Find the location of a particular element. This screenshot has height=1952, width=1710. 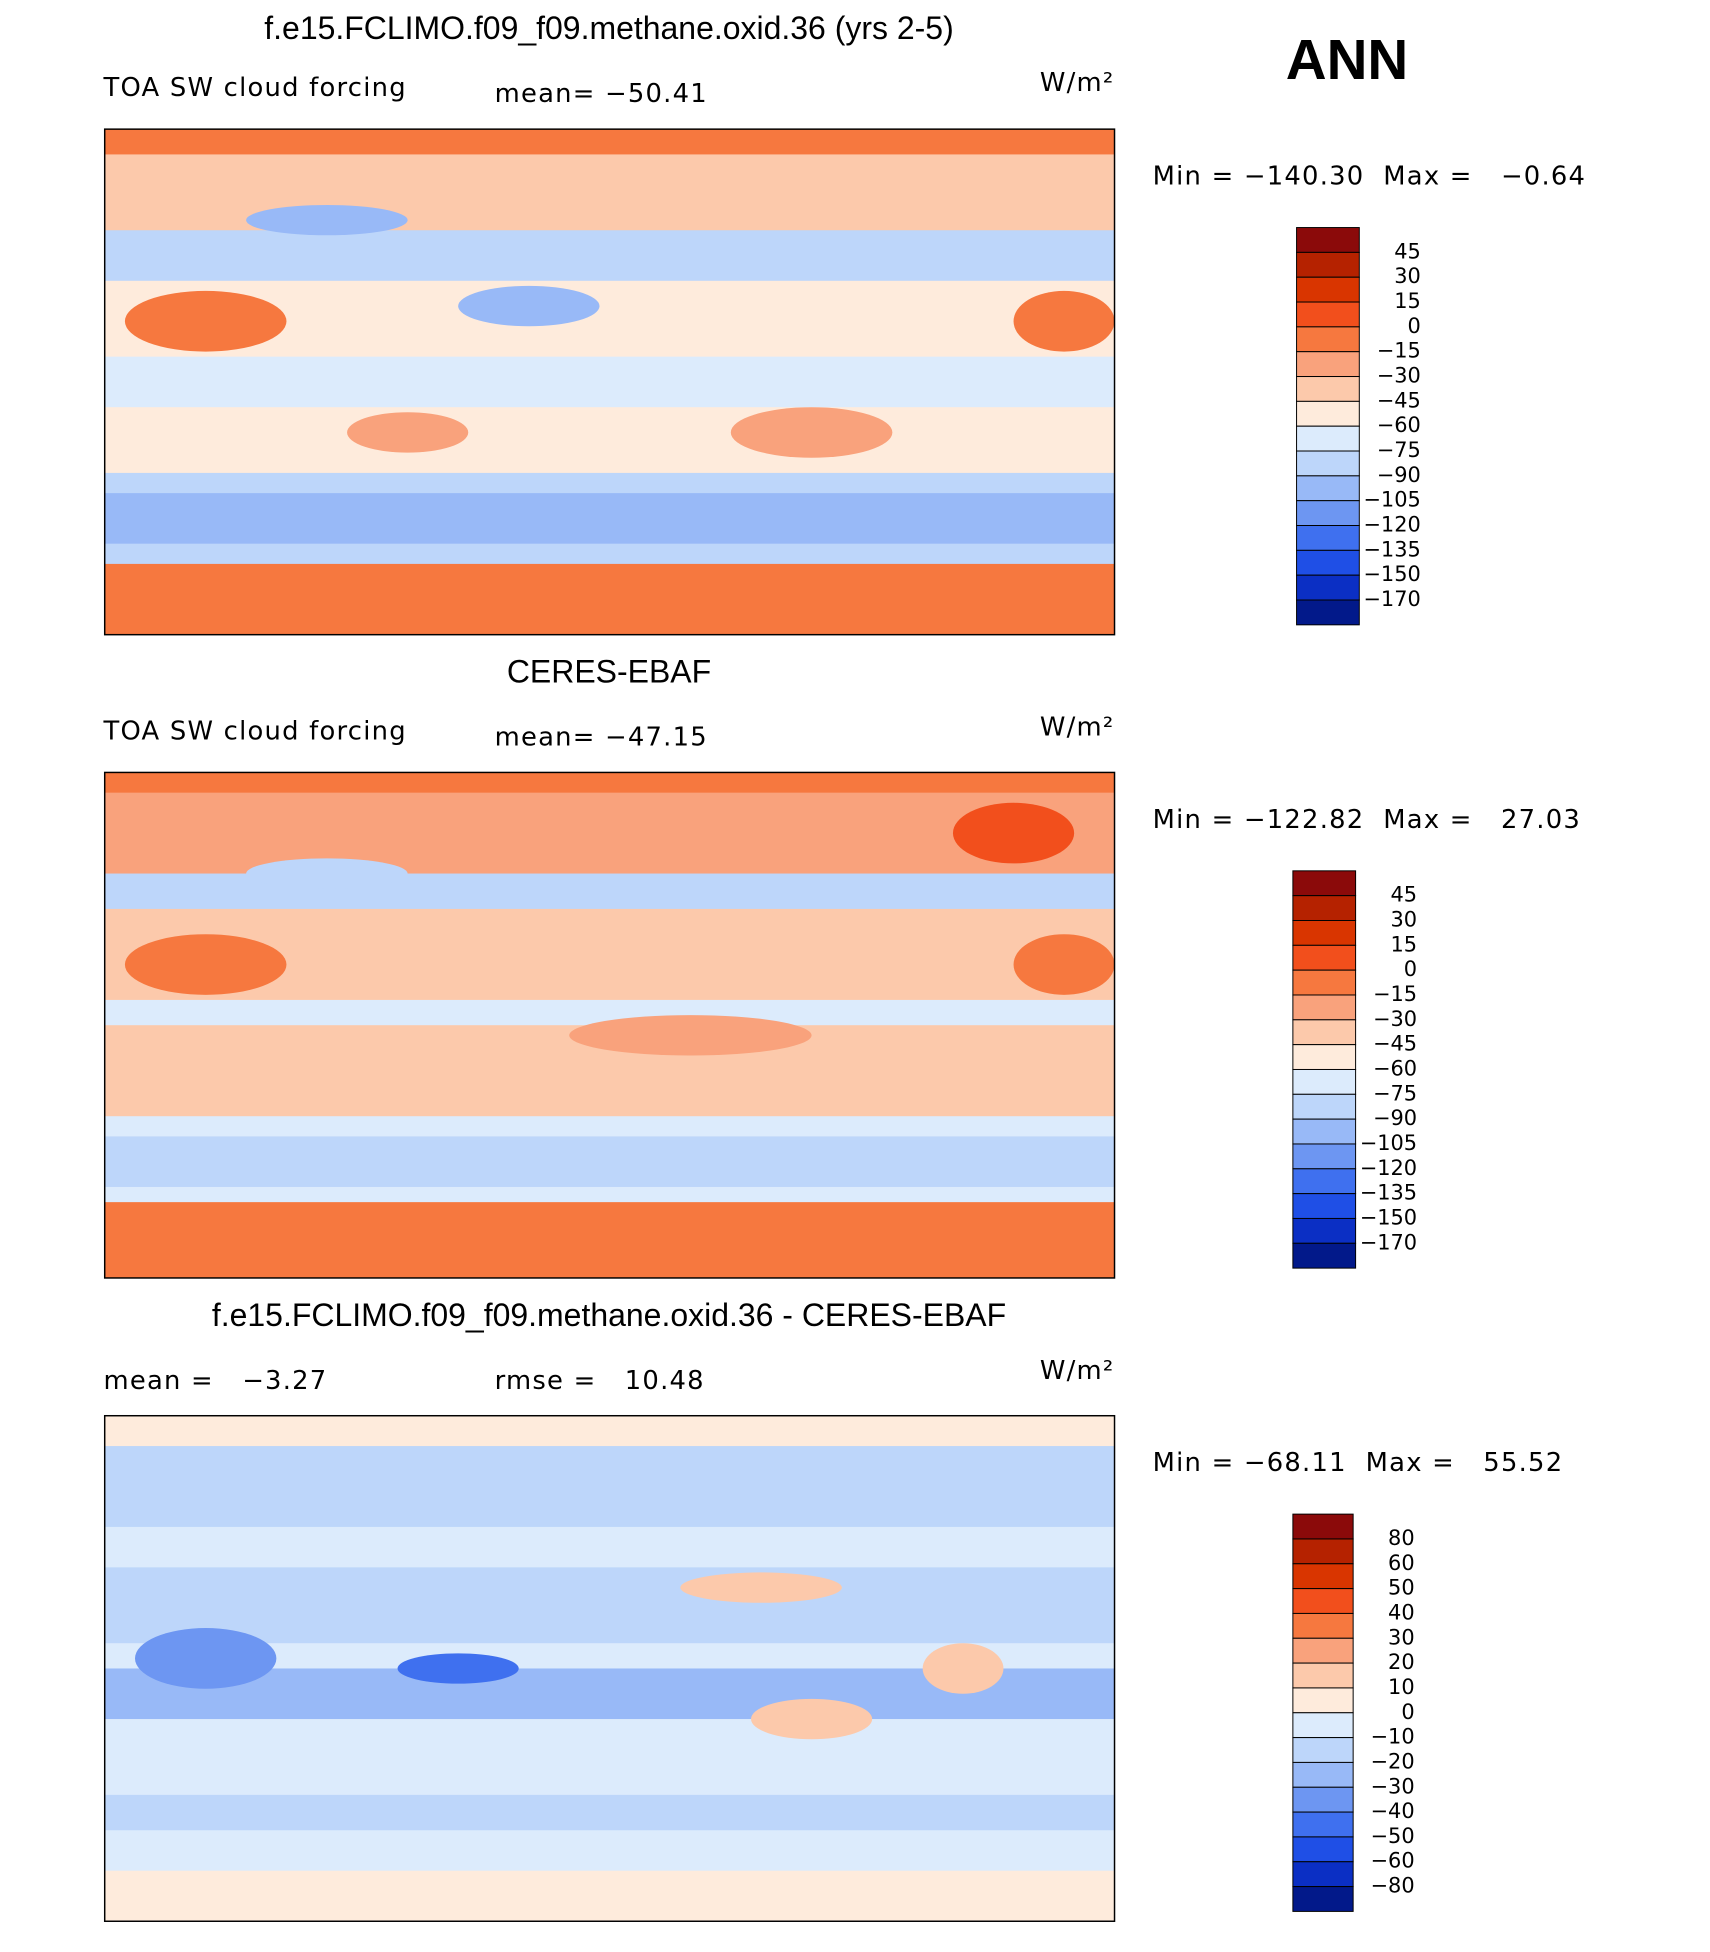

colorbar-label: 40 is located at coordinates (1401, 1612).